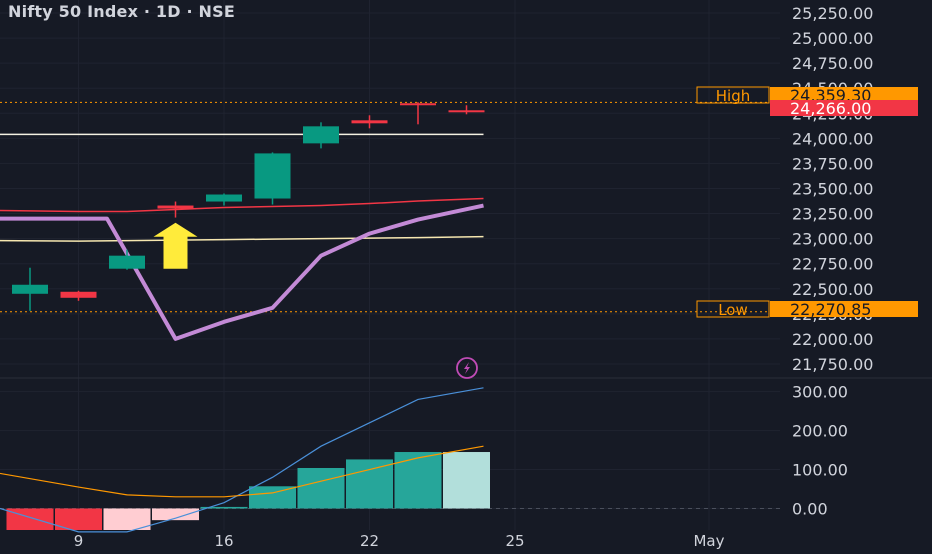  I want to click on yellow-indicator-line, so click(242, 238).